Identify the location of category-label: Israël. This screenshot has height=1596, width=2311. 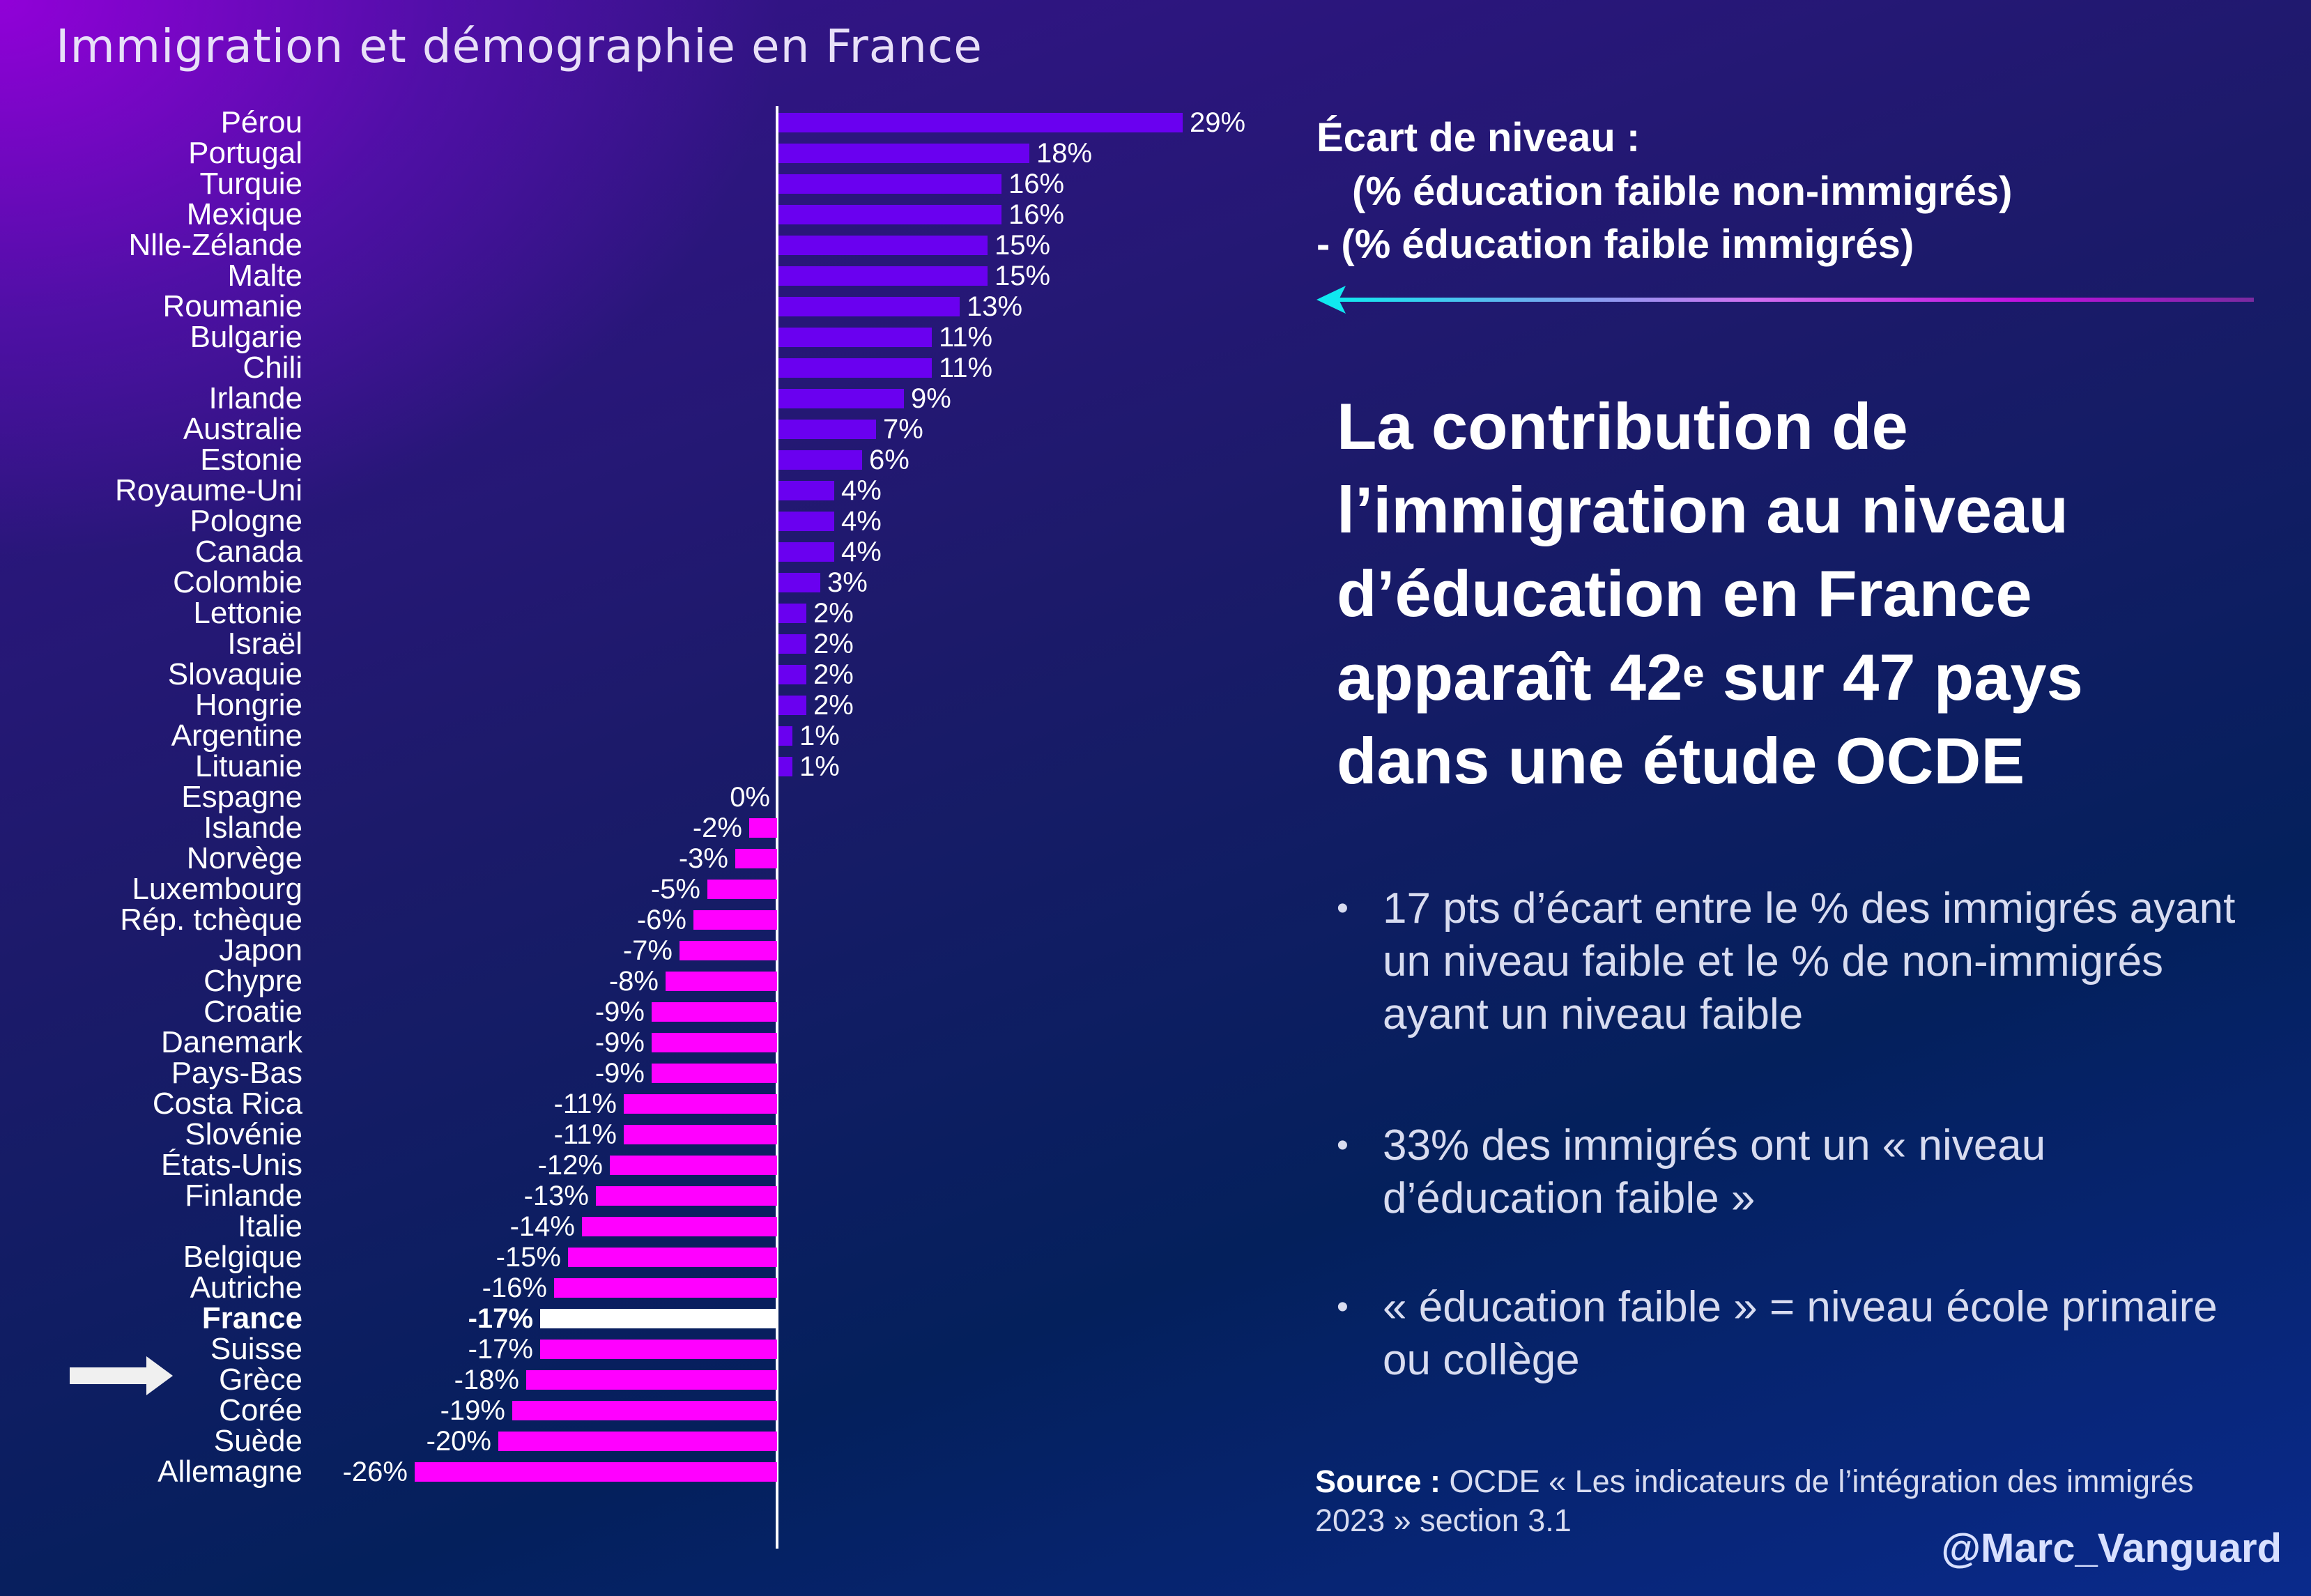
(264, 644).